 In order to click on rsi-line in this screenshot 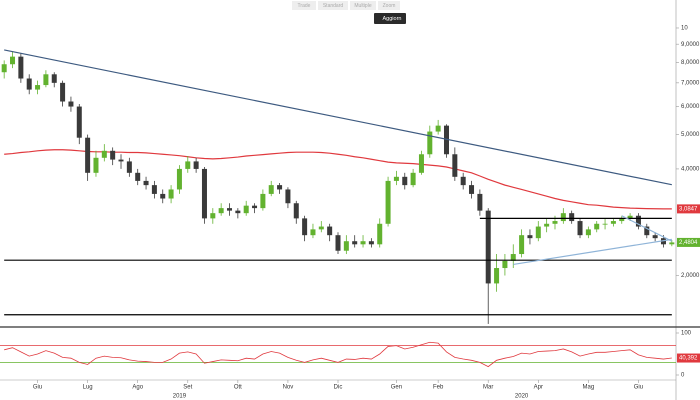, I will do `click(338, 354)`.